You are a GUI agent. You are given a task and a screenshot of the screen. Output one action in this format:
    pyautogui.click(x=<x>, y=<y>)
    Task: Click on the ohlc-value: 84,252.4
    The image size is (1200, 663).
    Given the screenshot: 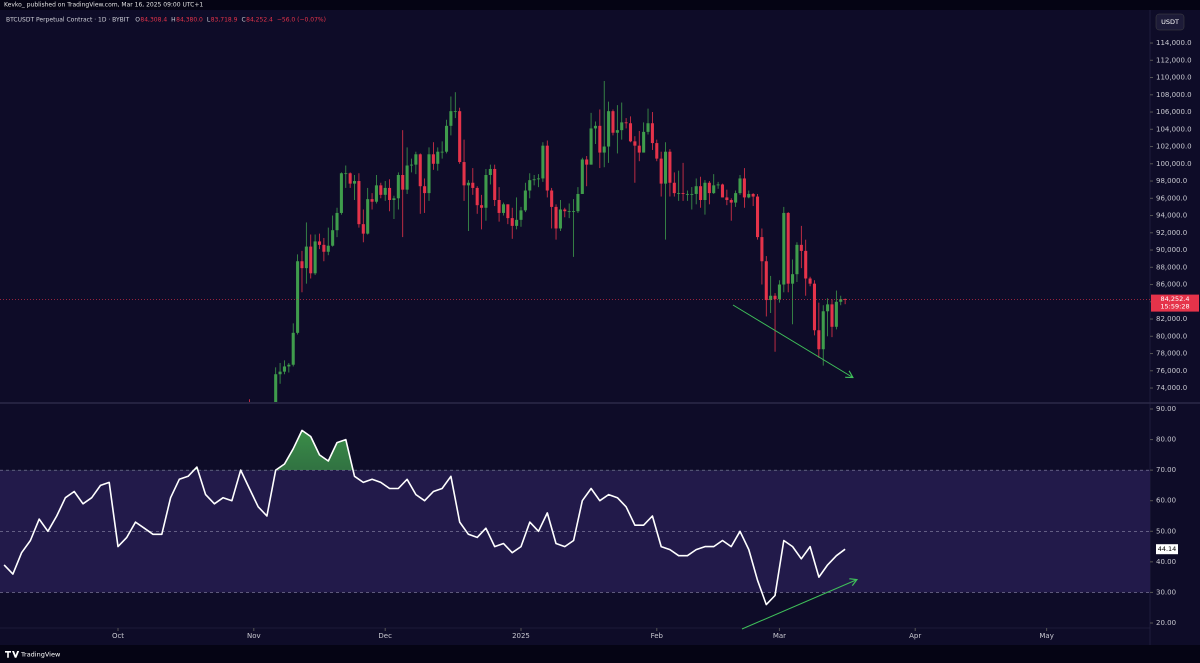 What is the action you would take?
    pyautogui.click(x=259, y=20)
    